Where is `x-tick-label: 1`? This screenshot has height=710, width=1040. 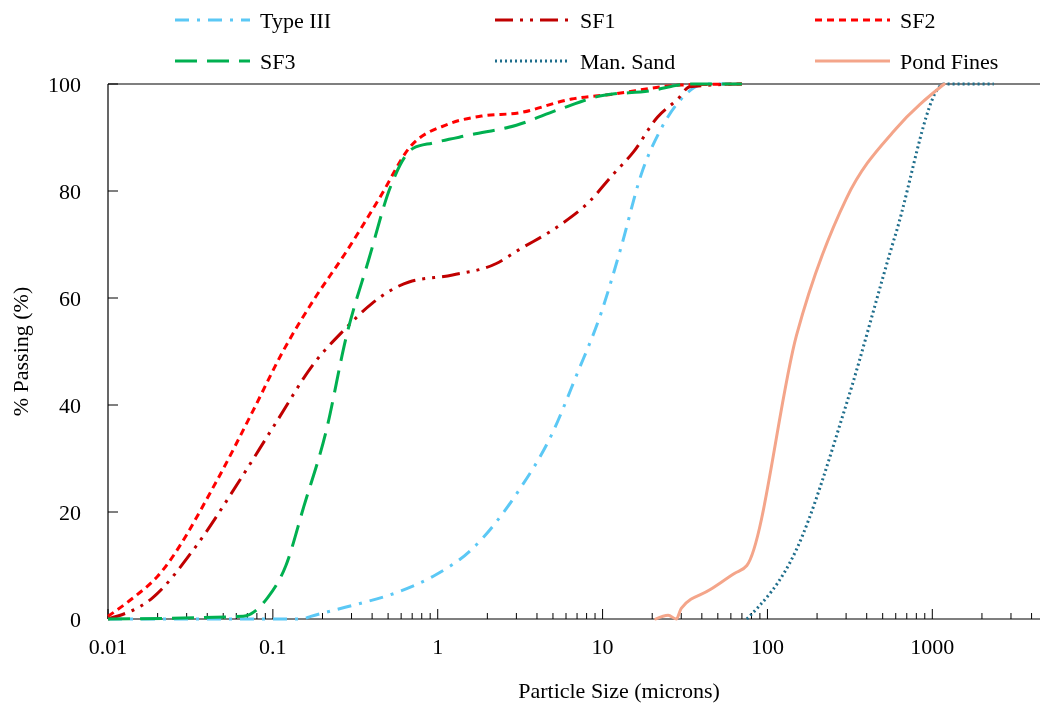 x-tick-label: 1 is located at coordinates (438, 646).